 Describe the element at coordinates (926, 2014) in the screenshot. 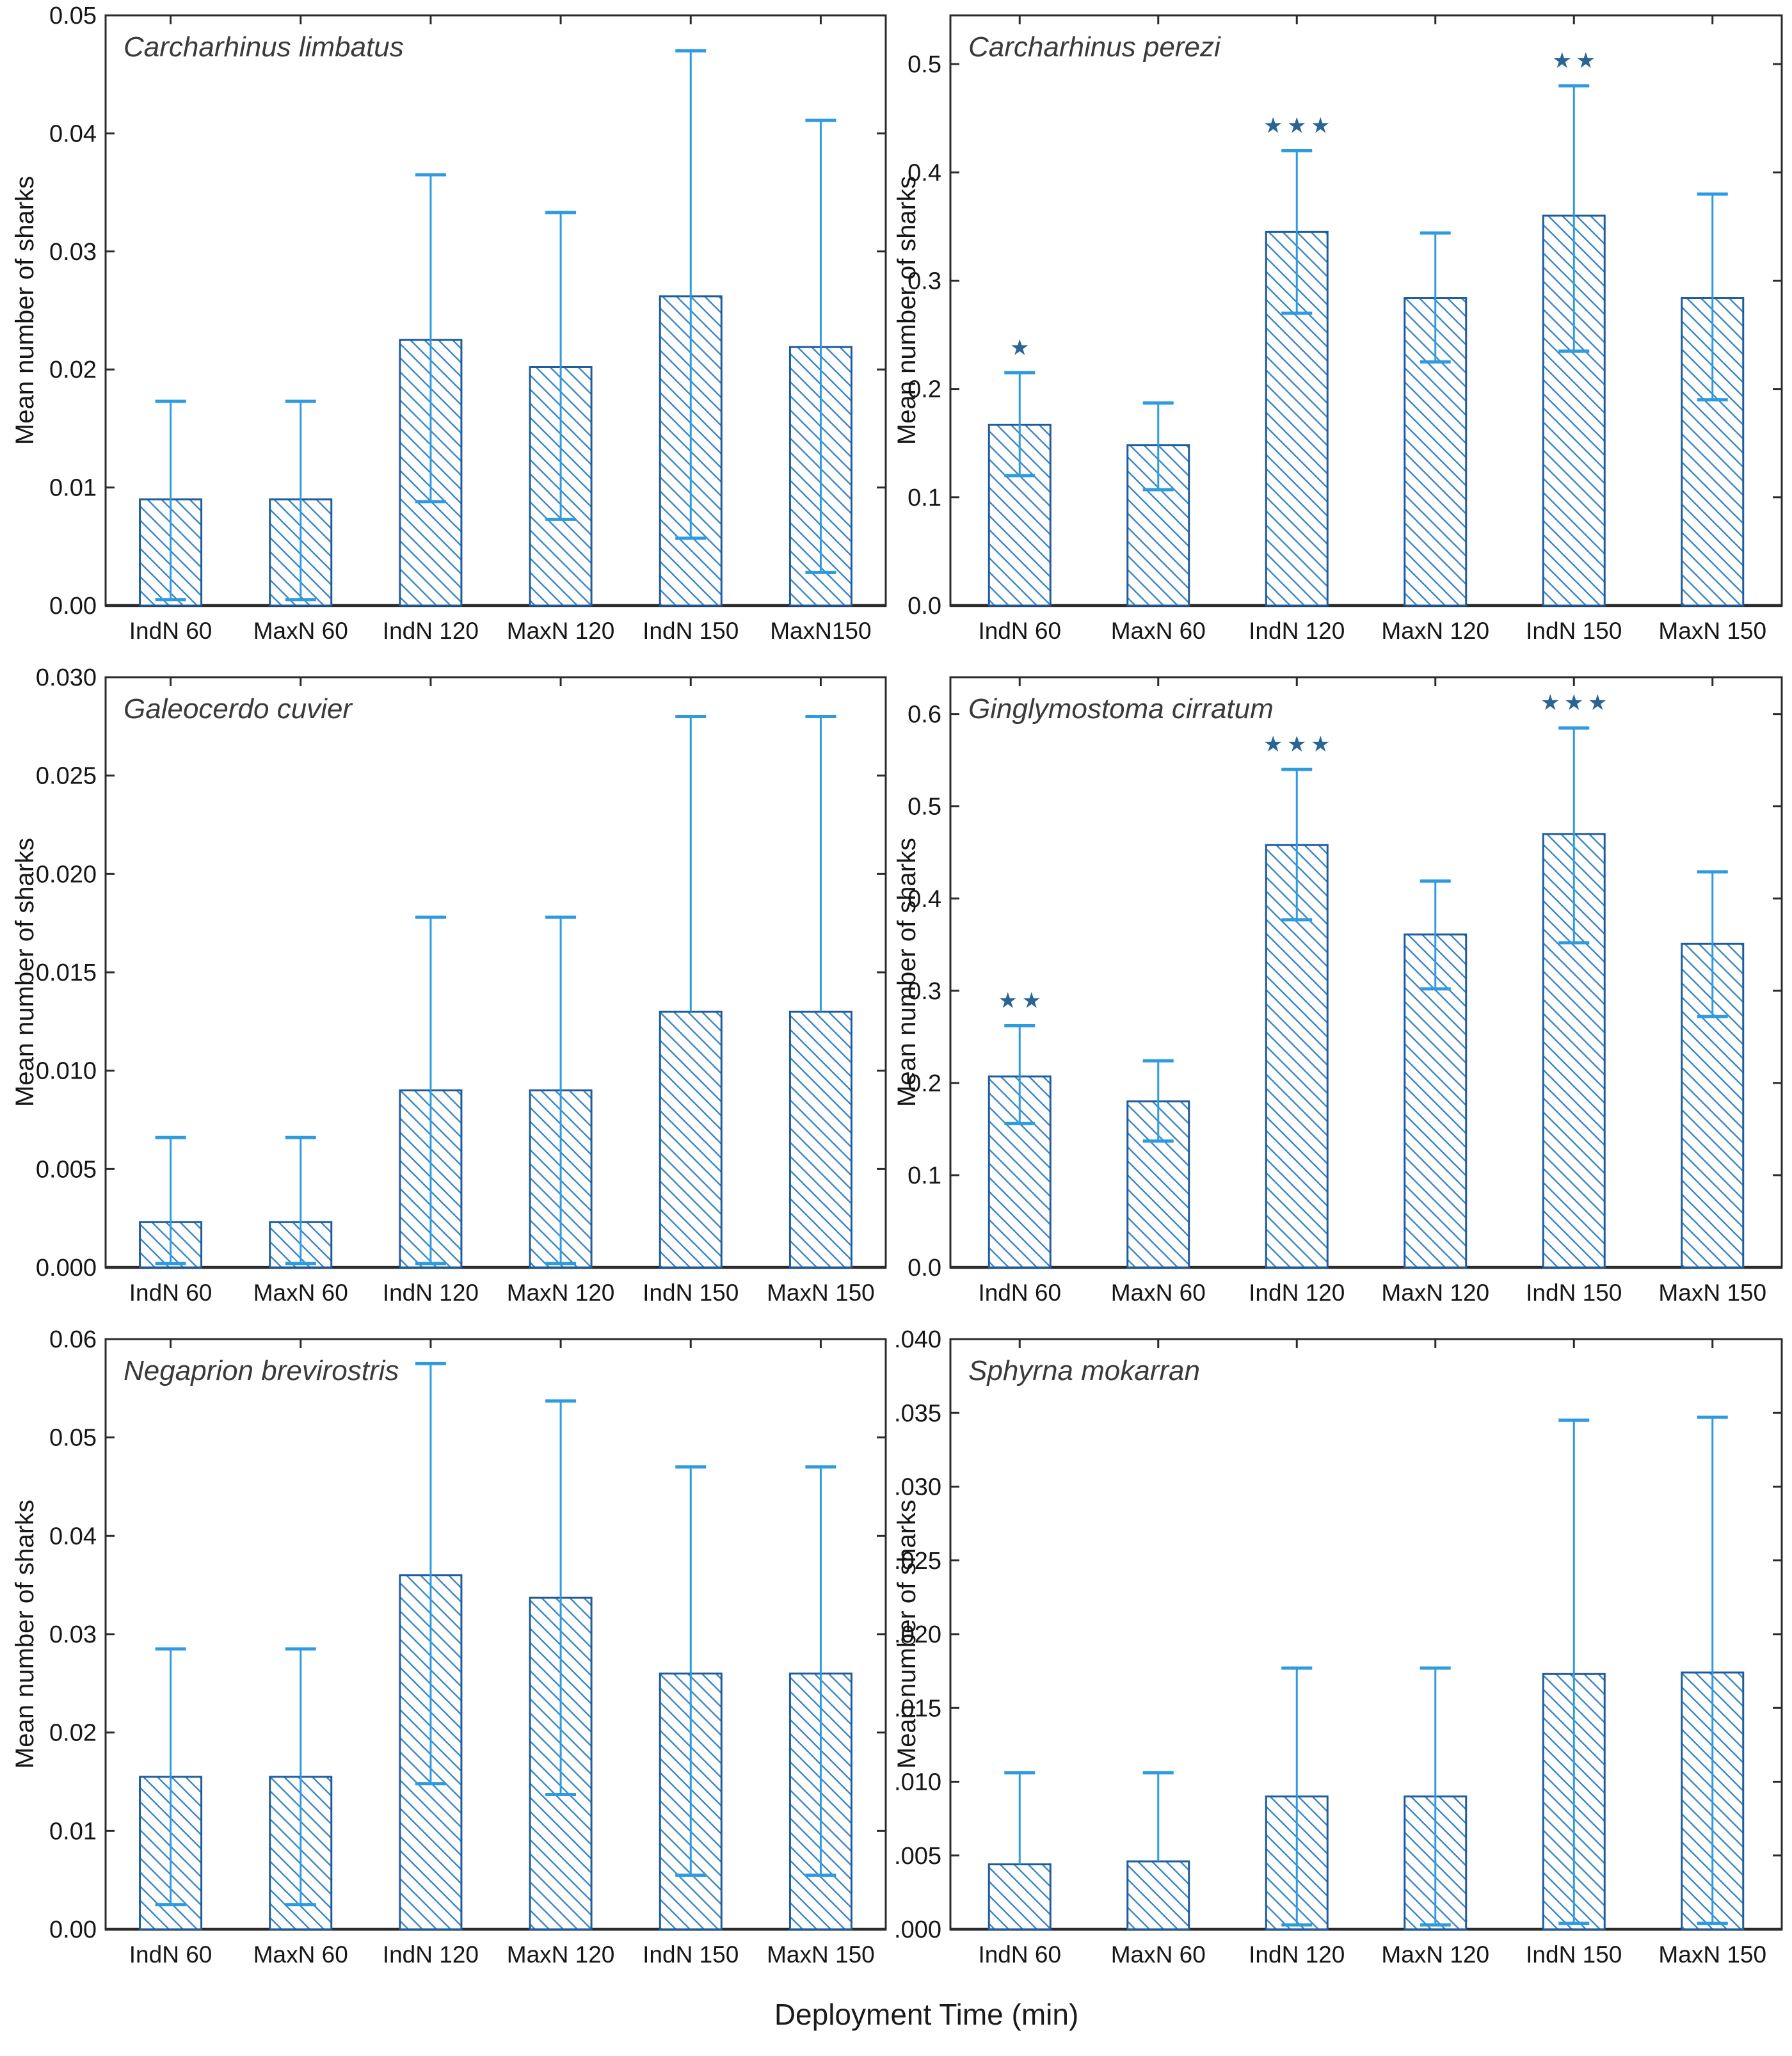

I see `x-axis-title: Deployment Time (min)` at that location.